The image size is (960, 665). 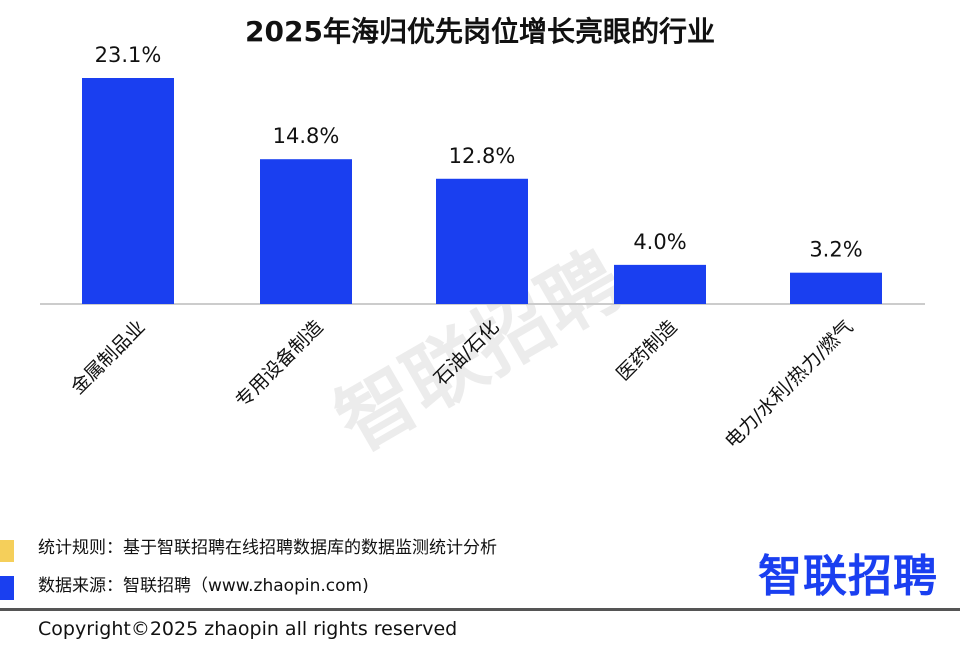 What do you see at coordinates (835, 250) in the screenshot?
I see `data-label: 3.2%` at bounding box center [835, 250].